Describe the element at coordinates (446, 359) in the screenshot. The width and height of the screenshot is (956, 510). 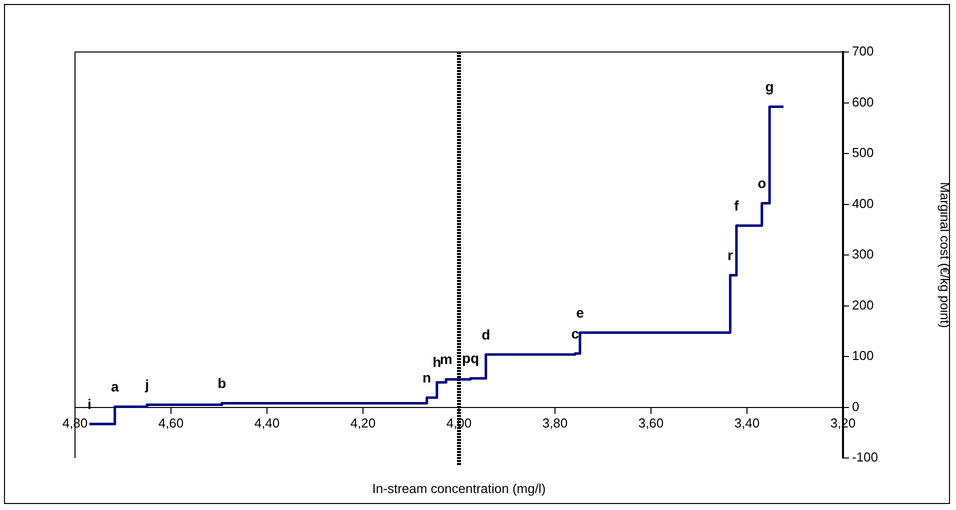
I see `annotation: m` at that location.